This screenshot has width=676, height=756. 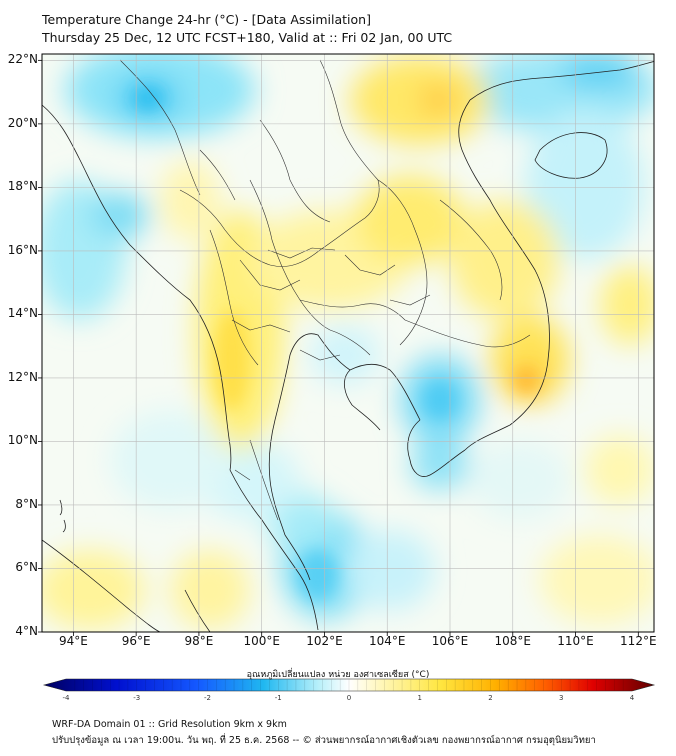 What do you see at coordinates (26, 631) in the screenshot?
I see `lat-tick-label: 4°N` at bounding box center [26, 631].